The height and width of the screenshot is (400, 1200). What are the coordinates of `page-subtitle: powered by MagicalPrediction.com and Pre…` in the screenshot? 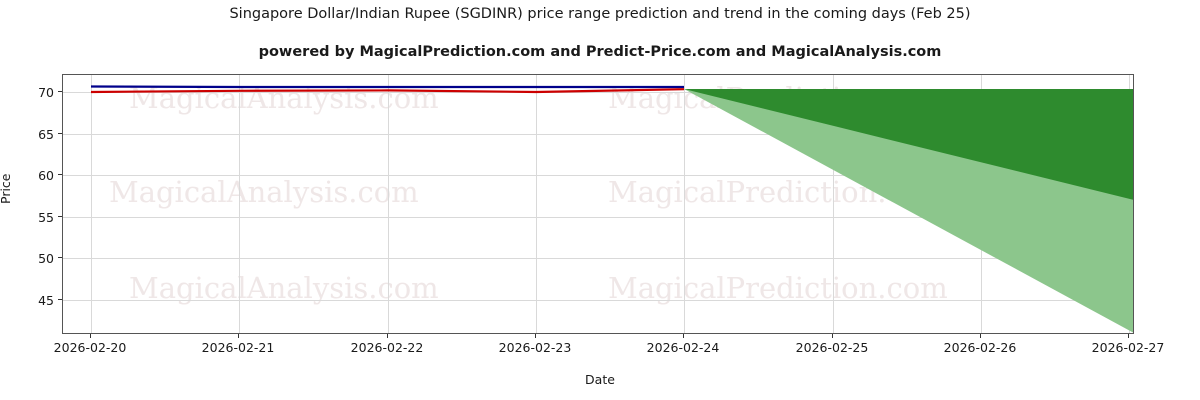 It's located at (600, 52).